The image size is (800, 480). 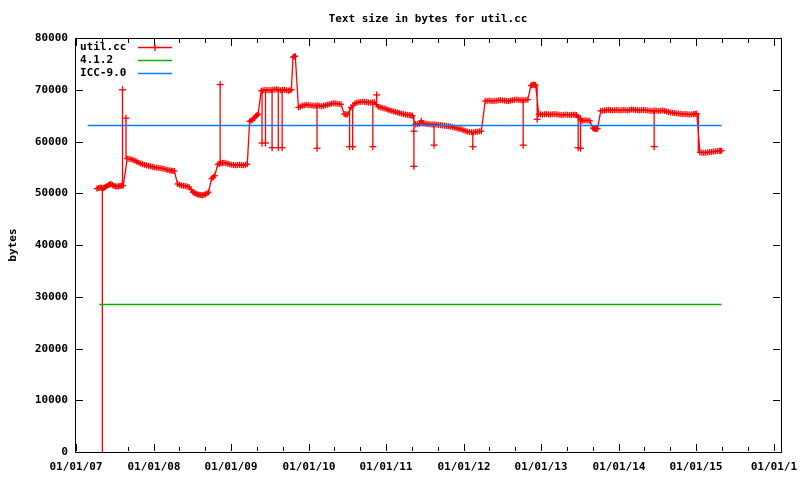 I want to click on y-tick-label: 80000, so click(x=51, y=37).